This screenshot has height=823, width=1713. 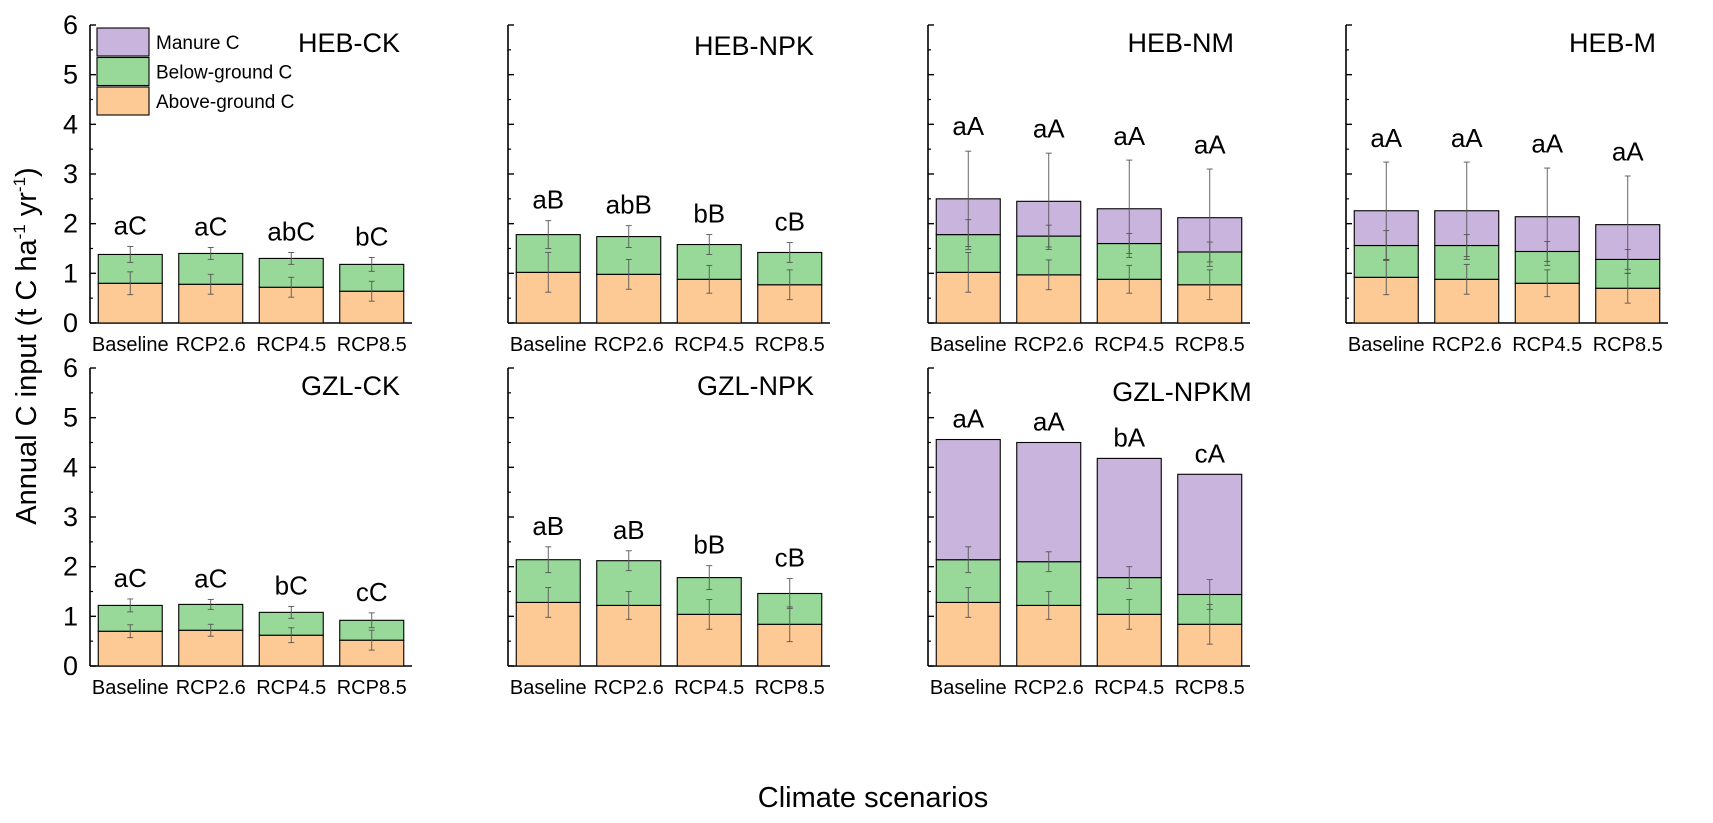 I want to click on panel-heb-m: HEB-M Baseline aA RCP2.6 aA RCP4.5 aA RCP8.5 aA, so click(x=1506, y=190).